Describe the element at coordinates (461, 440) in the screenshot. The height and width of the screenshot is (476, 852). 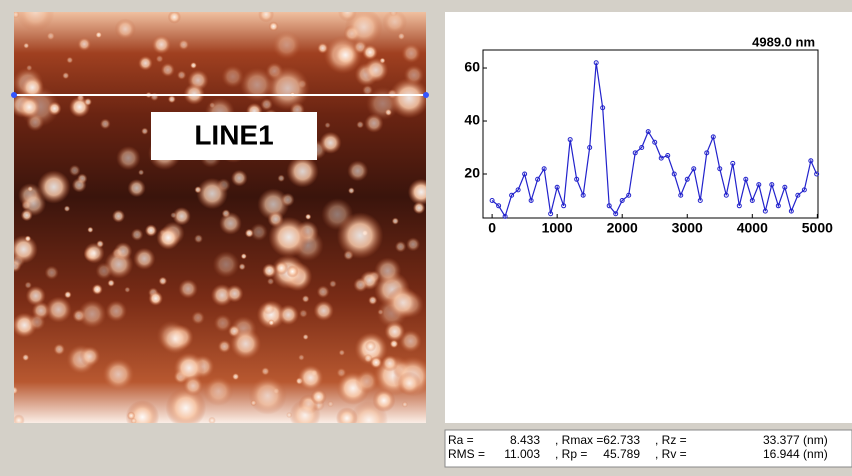
I see `stat-text: Ra =` at that location.